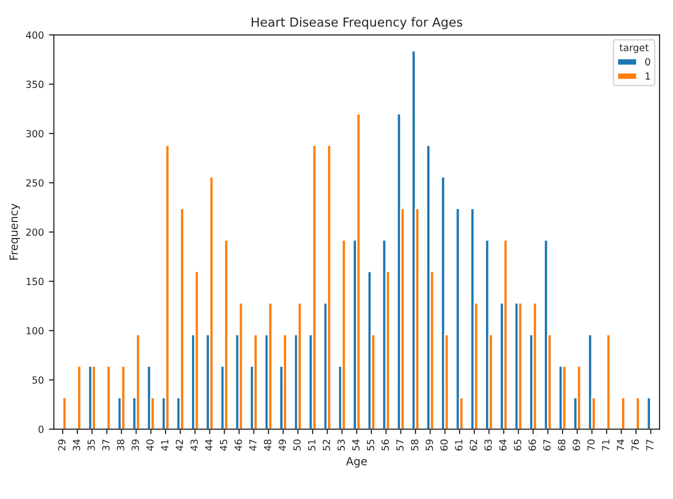 Image resolution: width=673 pixels, height=499 pixels. Describe the element at coordinates (414, 445) in the screenshot. I see `x-tick-label: 58` at that location.